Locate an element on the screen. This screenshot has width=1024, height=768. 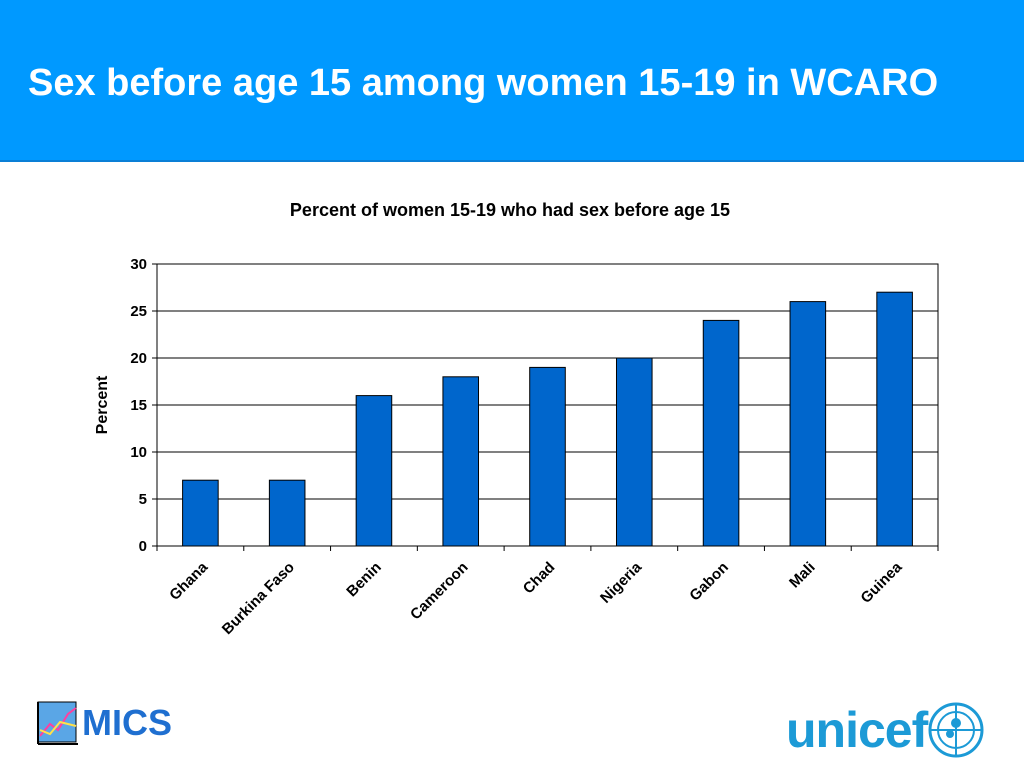
bar-cameroon is located at coordinates (461, 461).